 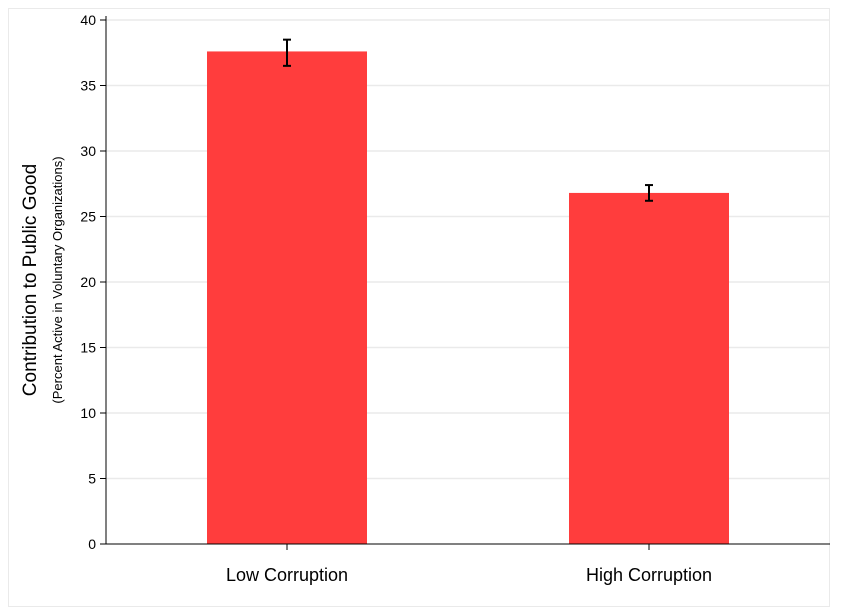 I want to click on y-tick-label: 25, so click(x=88, y=217).